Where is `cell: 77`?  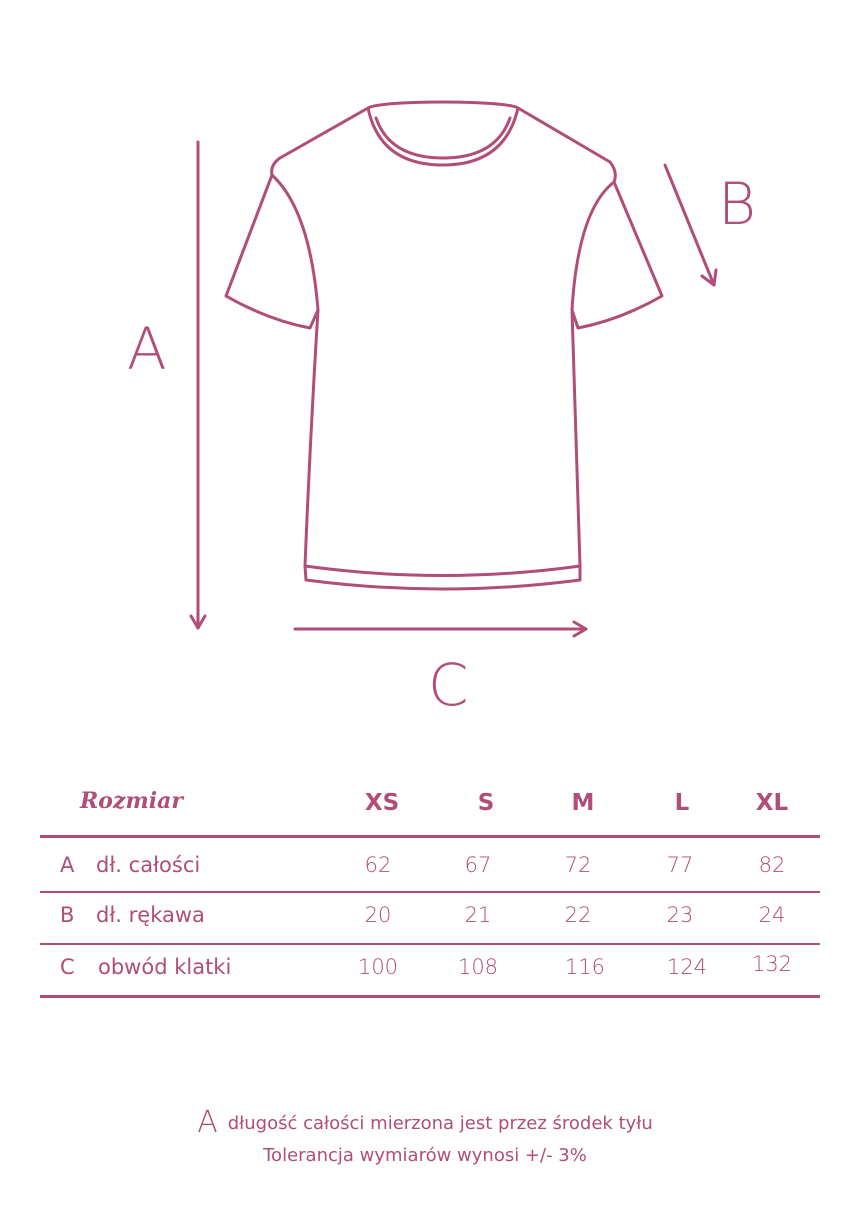 cell: 77 is located at coordinates (680, 865).